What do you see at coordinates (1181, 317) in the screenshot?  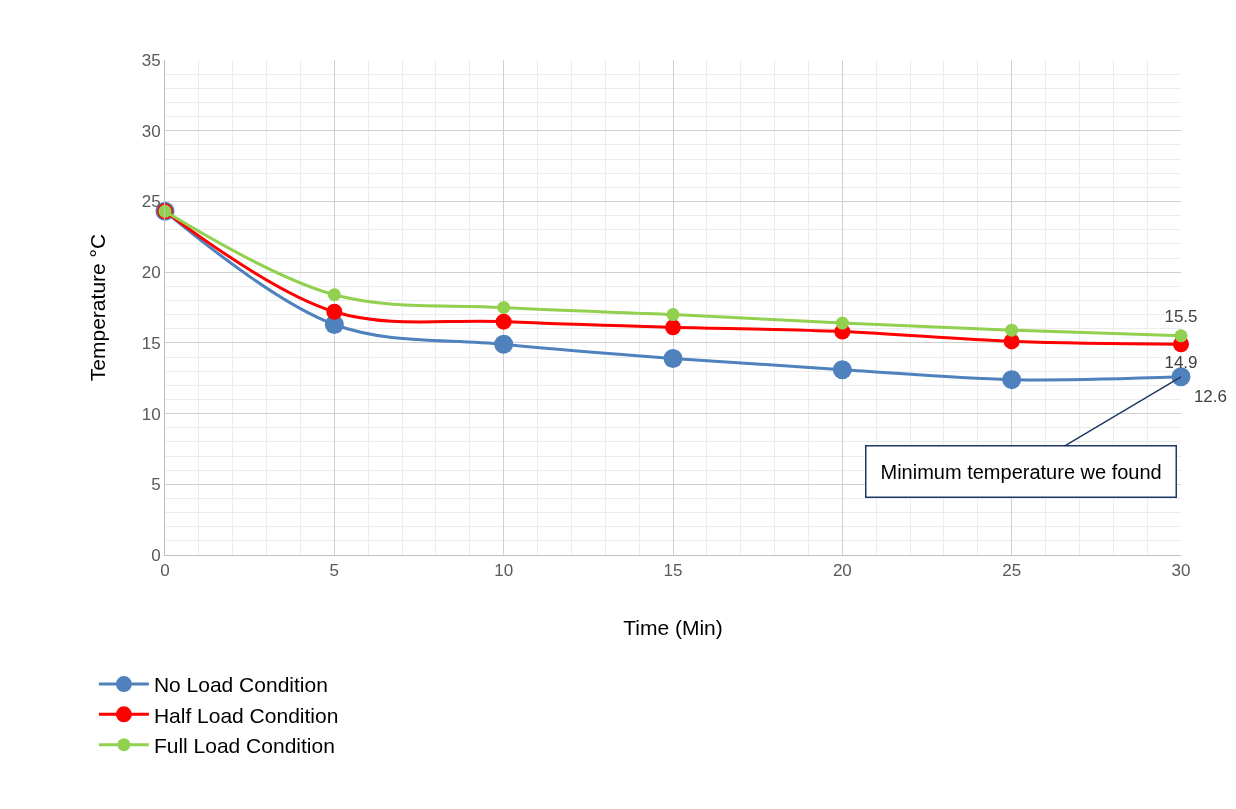 I see `data-label: 15.5` at bounding box center [1181, 317].